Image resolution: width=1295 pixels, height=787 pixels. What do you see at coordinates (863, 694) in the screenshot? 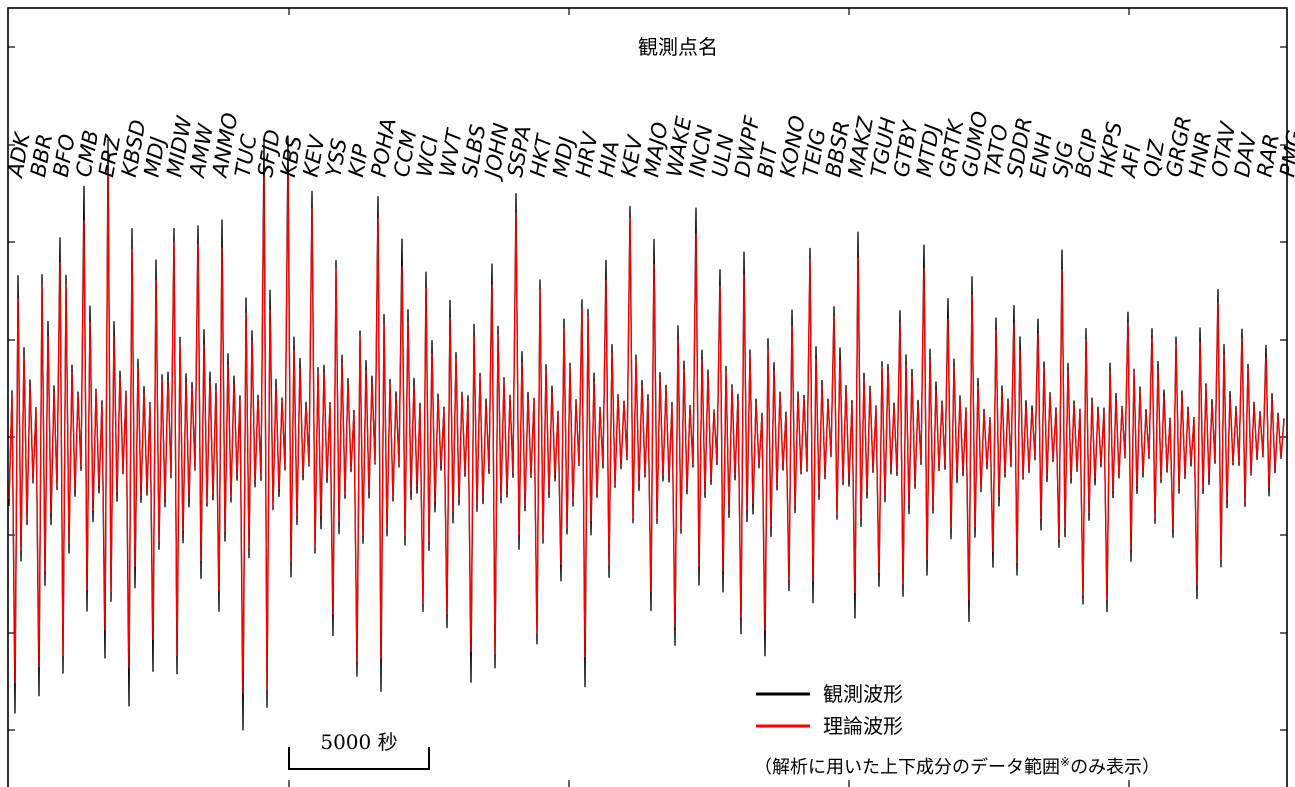
I see `legend-observed-label: 観測波形` at bounding box center [863, 694].